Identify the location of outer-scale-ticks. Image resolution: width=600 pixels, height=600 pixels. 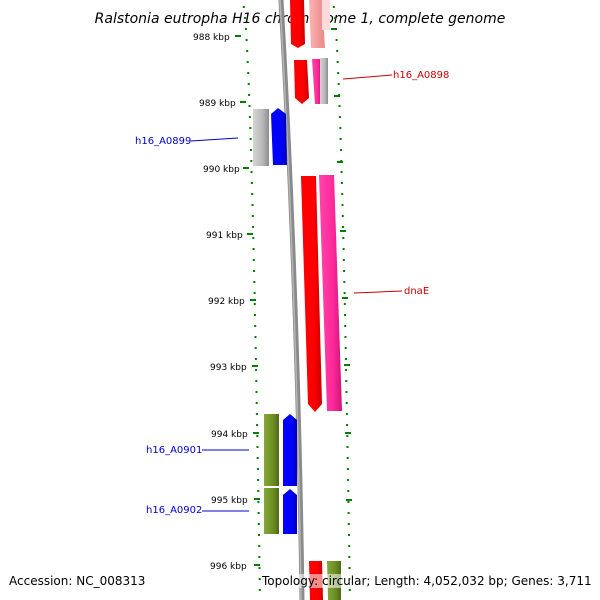
(341, 264).